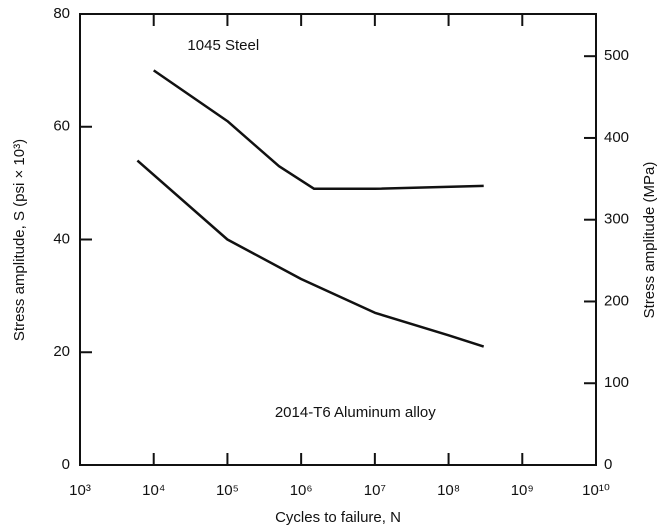 The image size is (661, 530). What do you see at coordinates (596, 490) in the screenshot?
I see `x-tick-label: 10¹⁰` at bounding box center [596, 490].